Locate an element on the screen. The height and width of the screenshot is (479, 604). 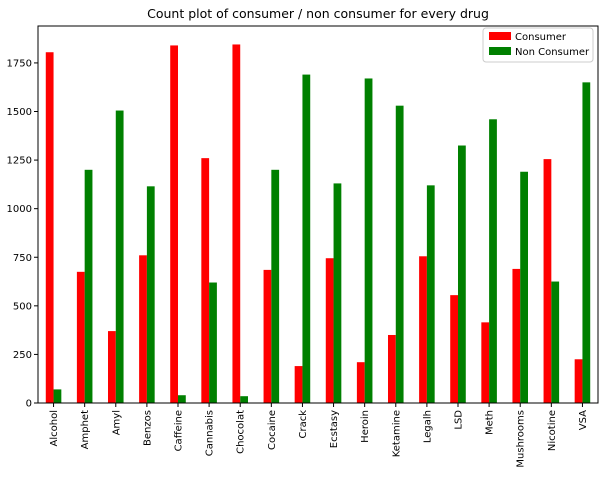
bar-non-consumer-cocaine is located at coordinates (275, 286).